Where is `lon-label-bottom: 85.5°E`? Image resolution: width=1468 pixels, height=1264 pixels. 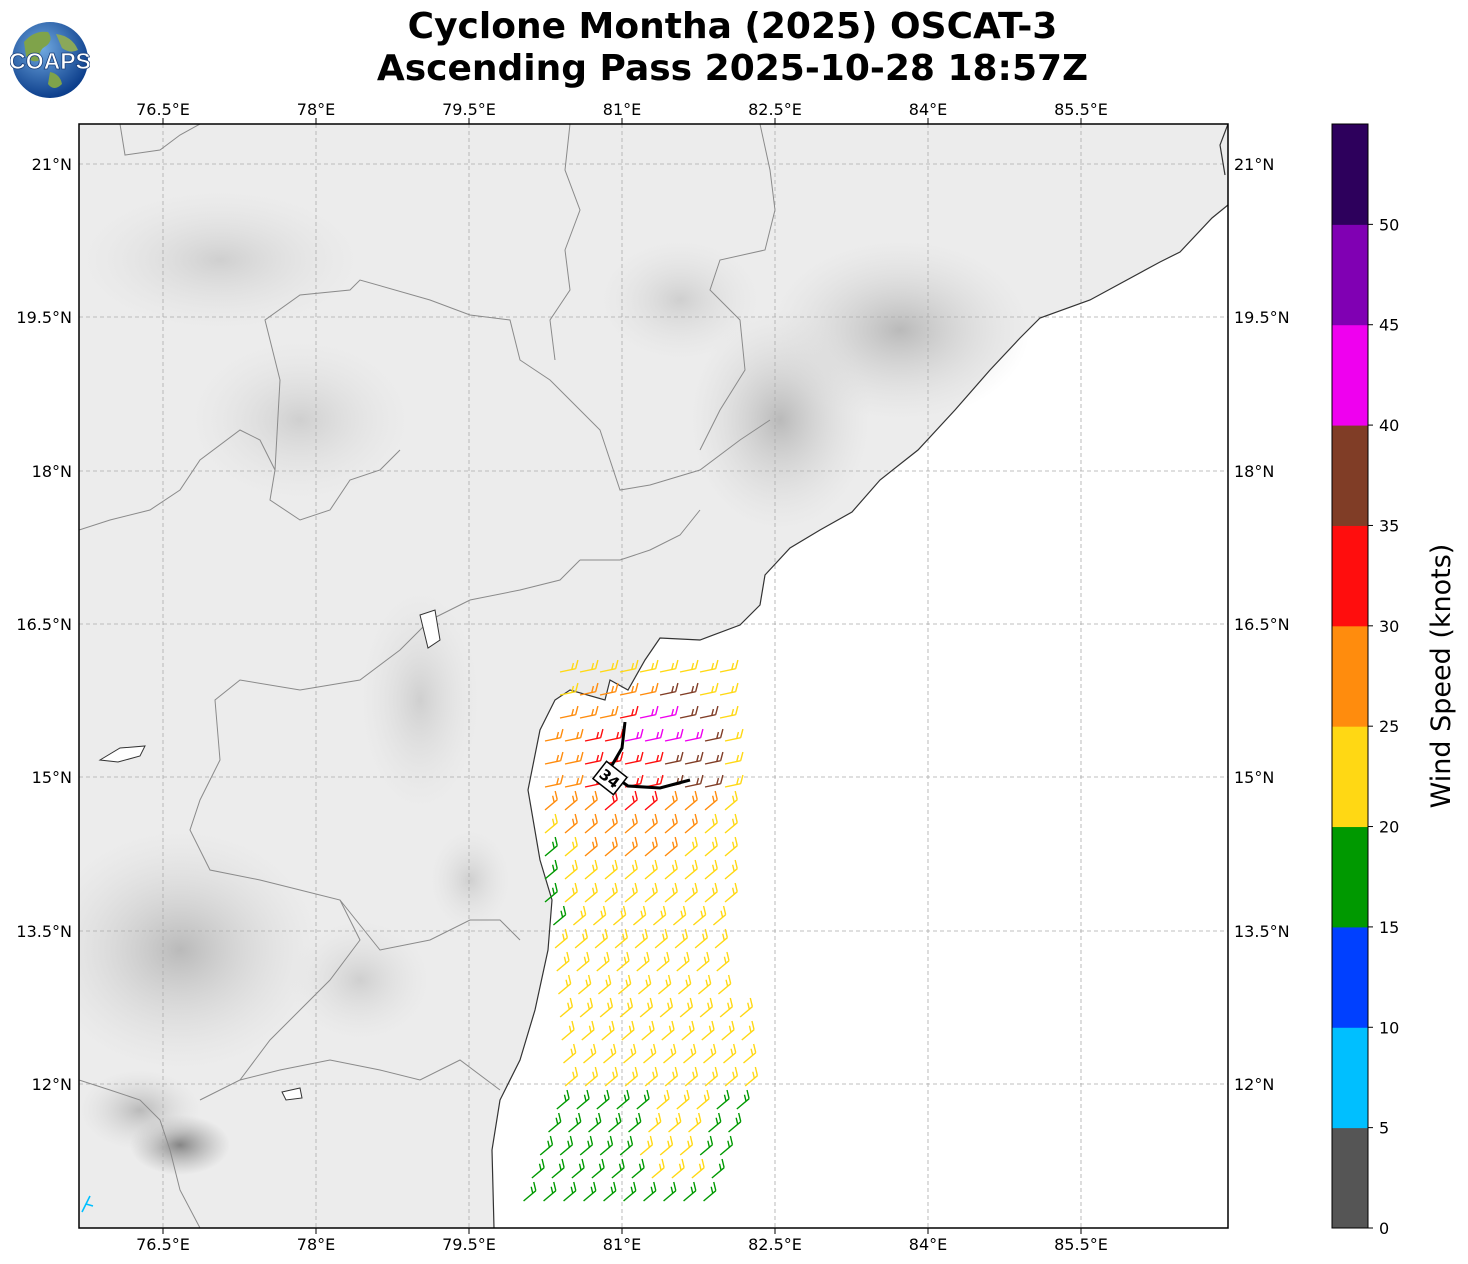 lon-label-bottom: 85.5°E is located at coordinates (1081, 1244).